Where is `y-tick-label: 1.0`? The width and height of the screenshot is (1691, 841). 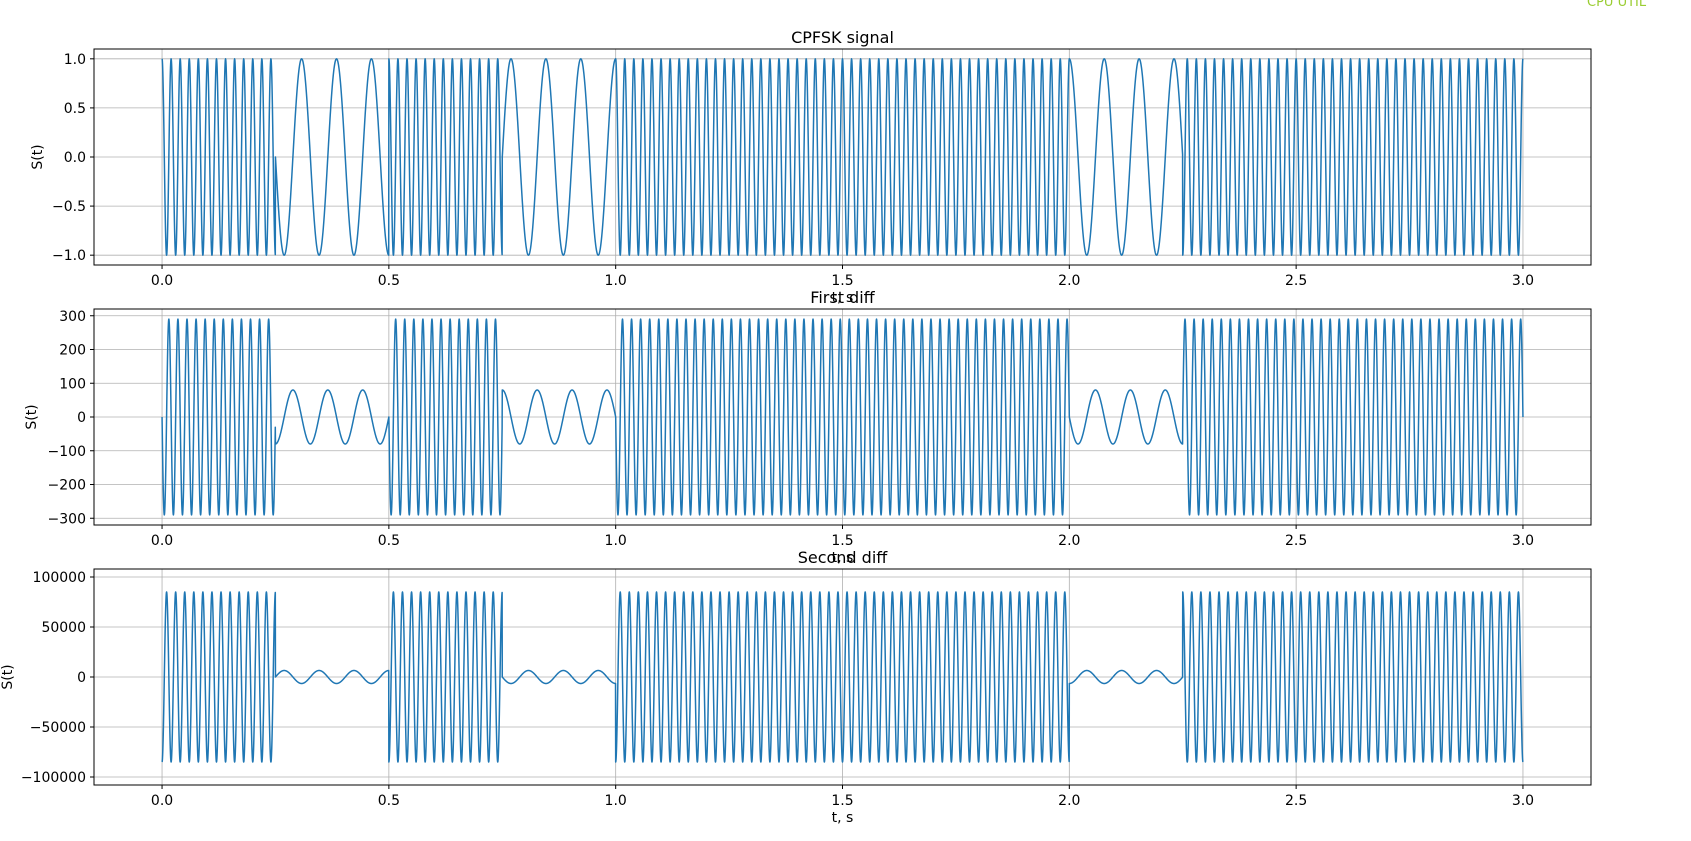 y-tick-label: 1.0 is located at coordinates (75, 60).